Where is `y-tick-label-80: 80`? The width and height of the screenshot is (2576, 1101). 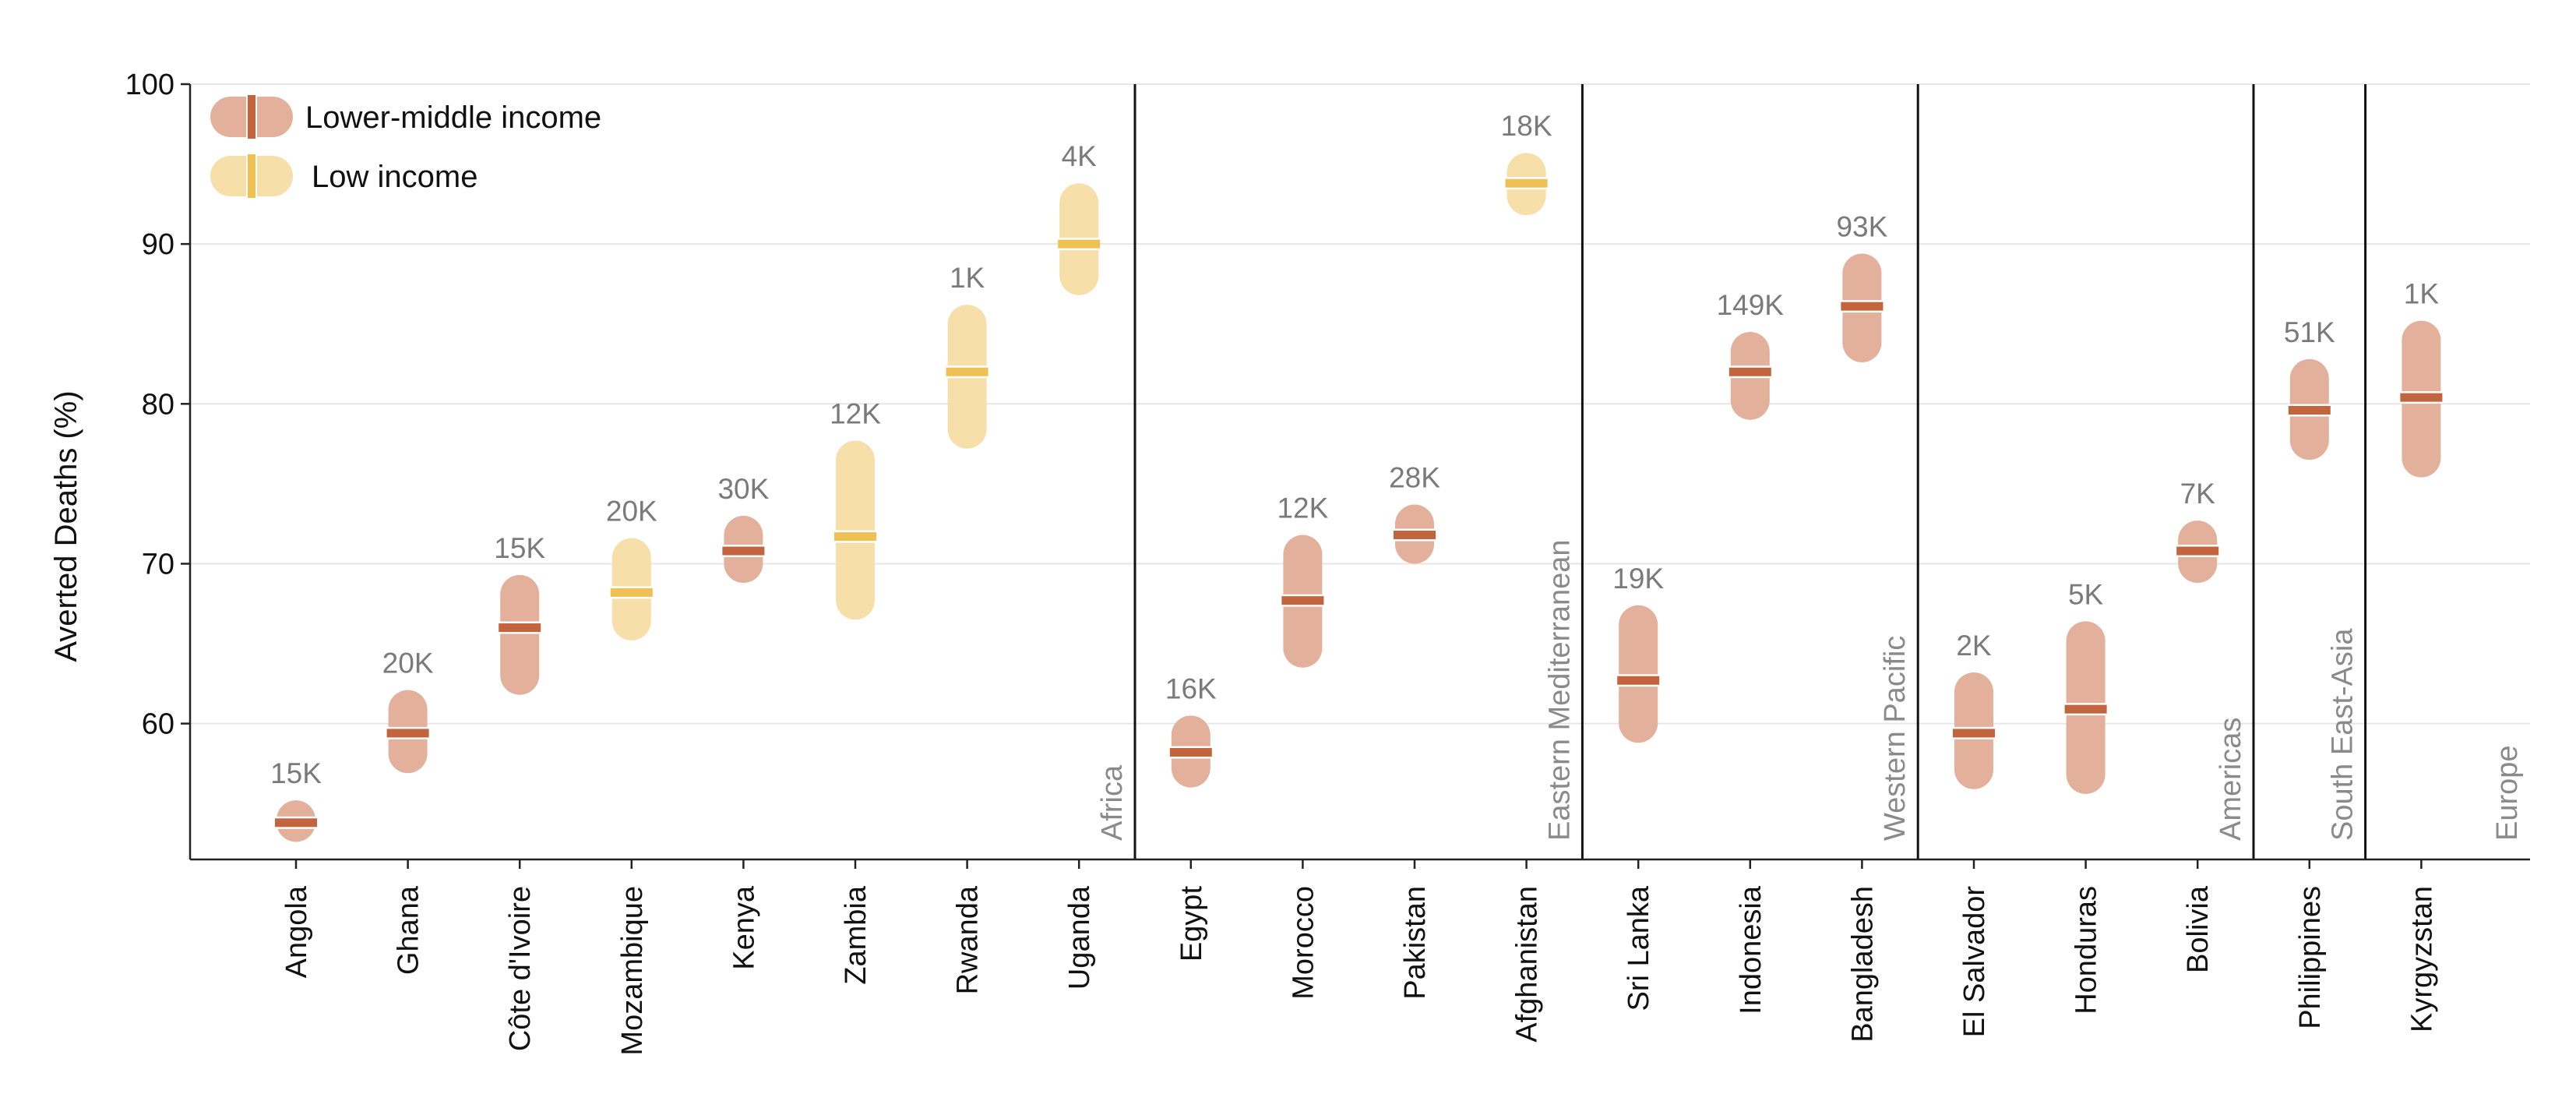 y-tick-label-80: 80 is located at coordinates (158, 404).